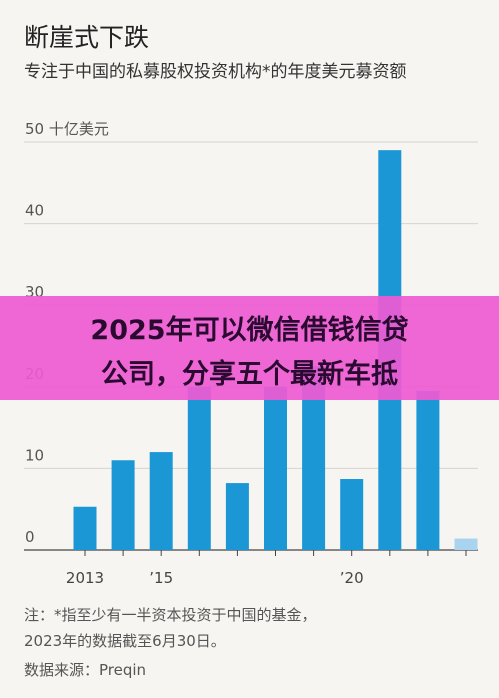  I want to click on bar-2020, so click(352, 514).